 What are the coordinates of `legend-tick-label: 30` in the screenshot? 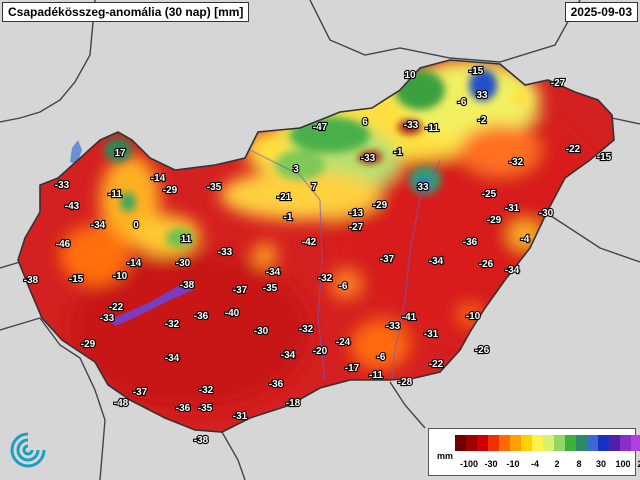 It's located at (601, 464).